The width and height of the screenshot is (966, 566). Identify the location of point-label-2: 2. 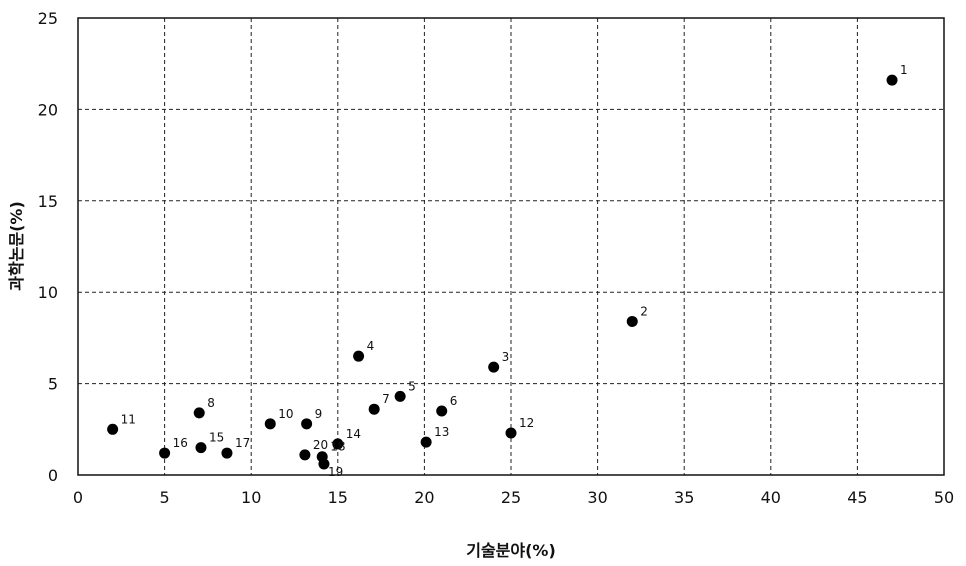
(644, 311).